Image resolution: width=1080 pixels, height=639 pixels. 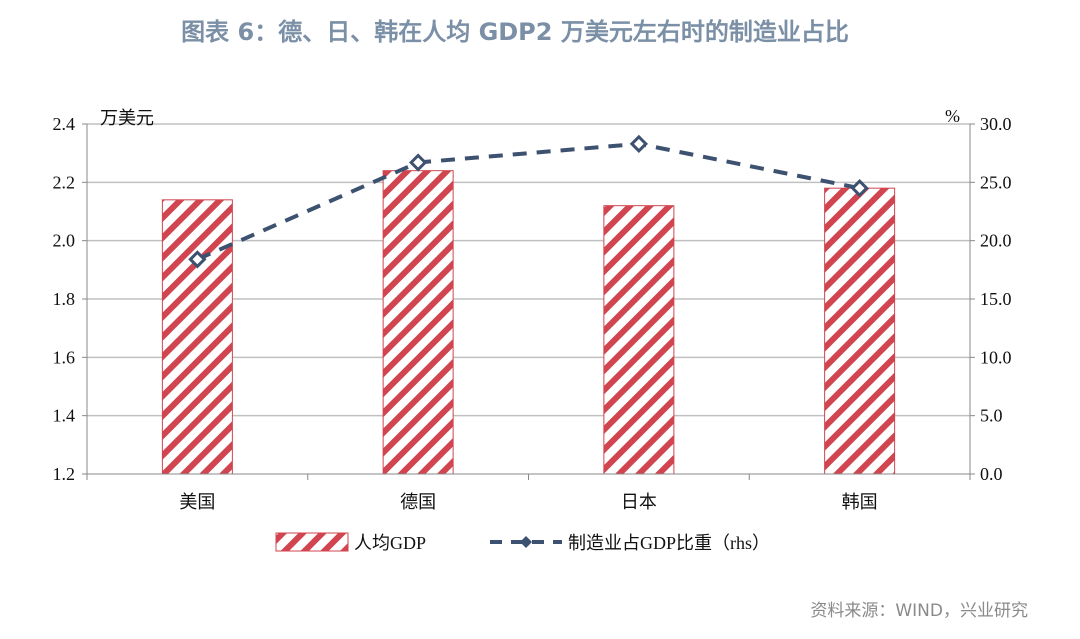 I want to click on line-point-韩国, so click(x=859, y=188).